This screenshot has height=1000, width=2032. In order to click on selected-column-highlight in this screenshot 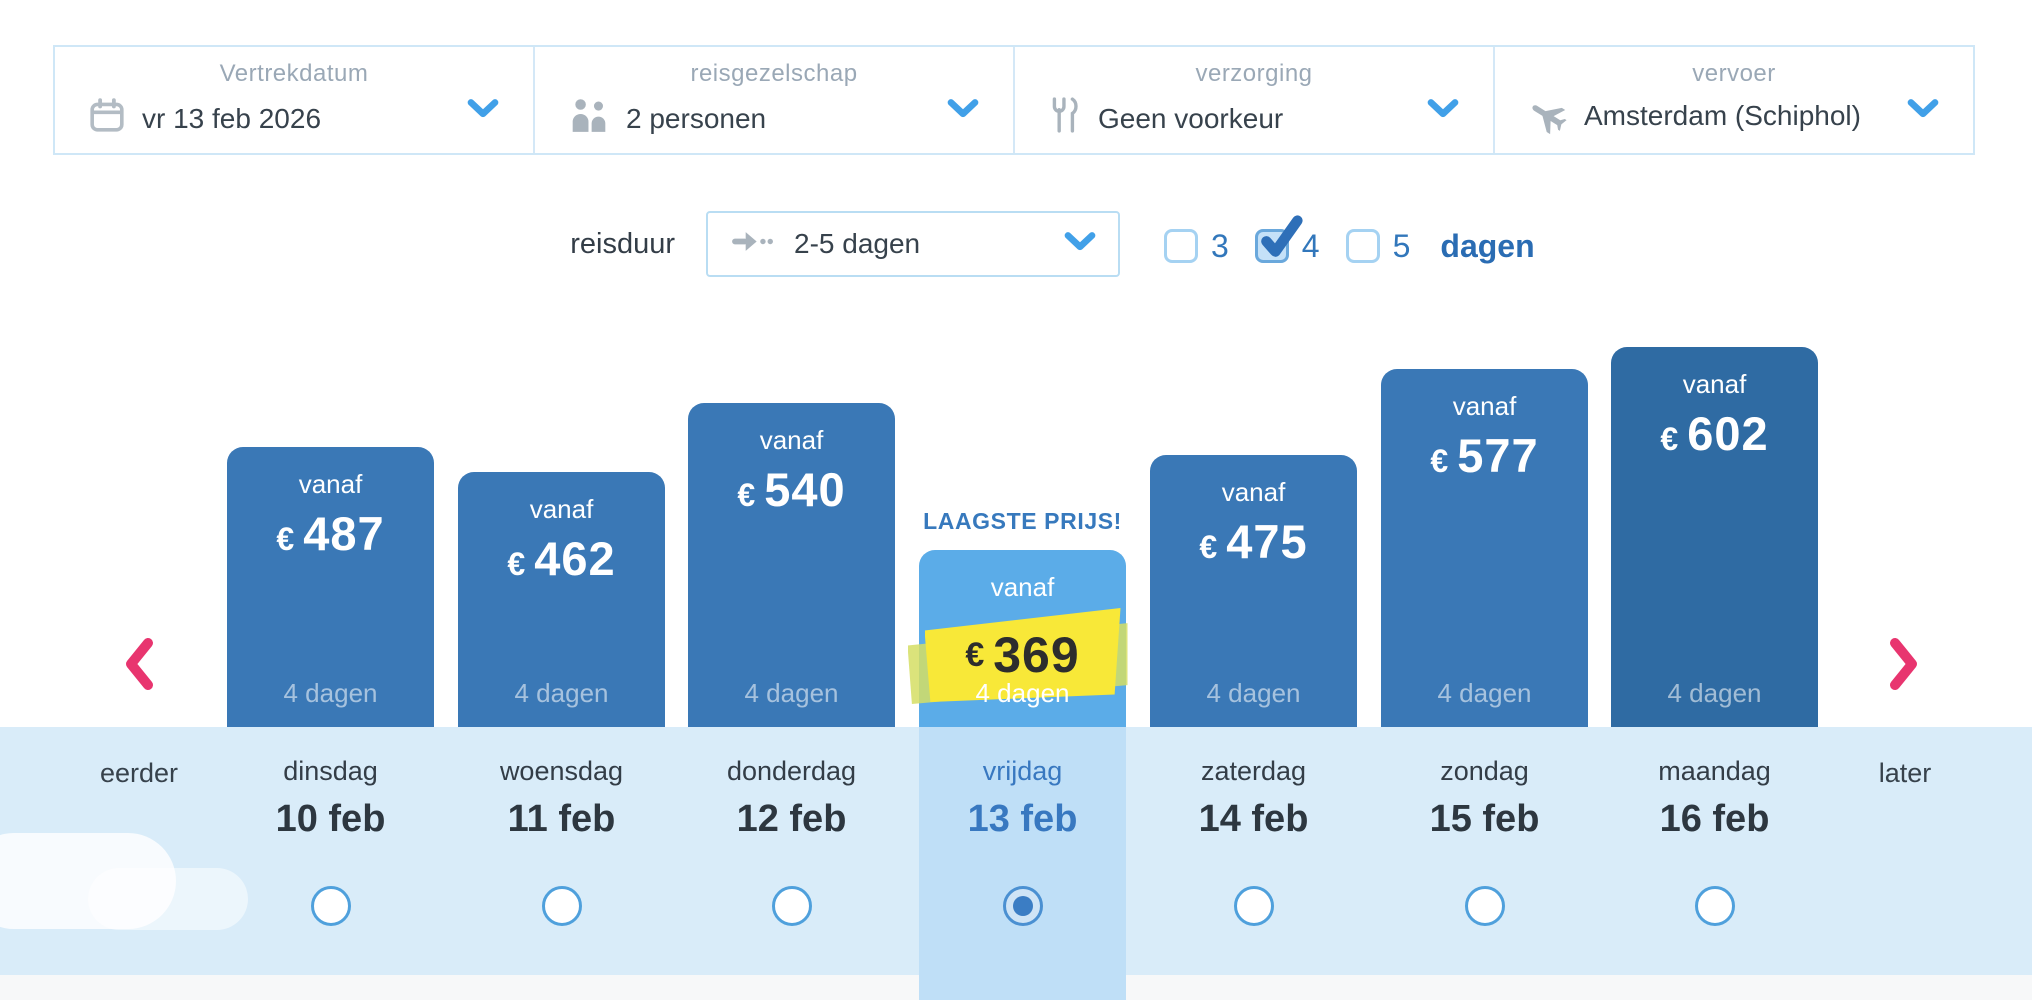, I will do `click(1022, 863)`.